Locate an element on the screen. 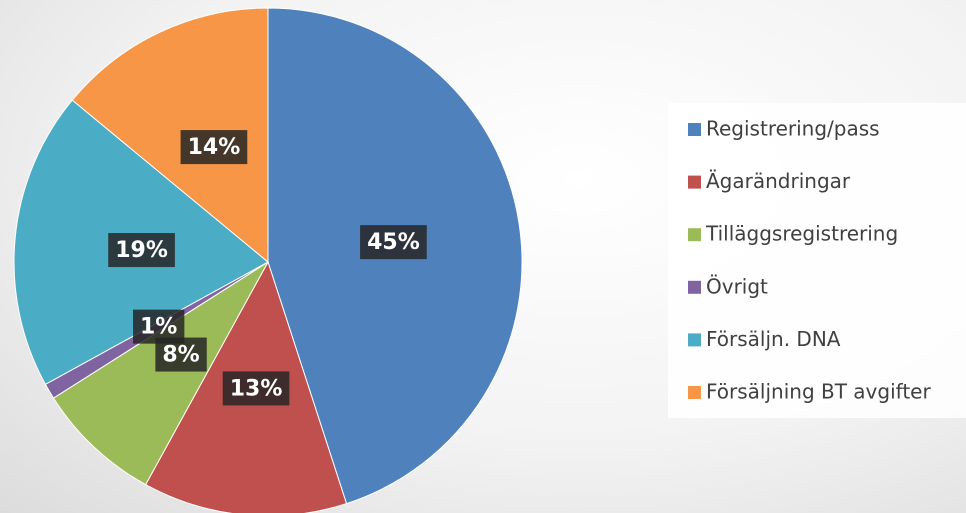  data-label-text: 8% is located at coordinates (180, 355).